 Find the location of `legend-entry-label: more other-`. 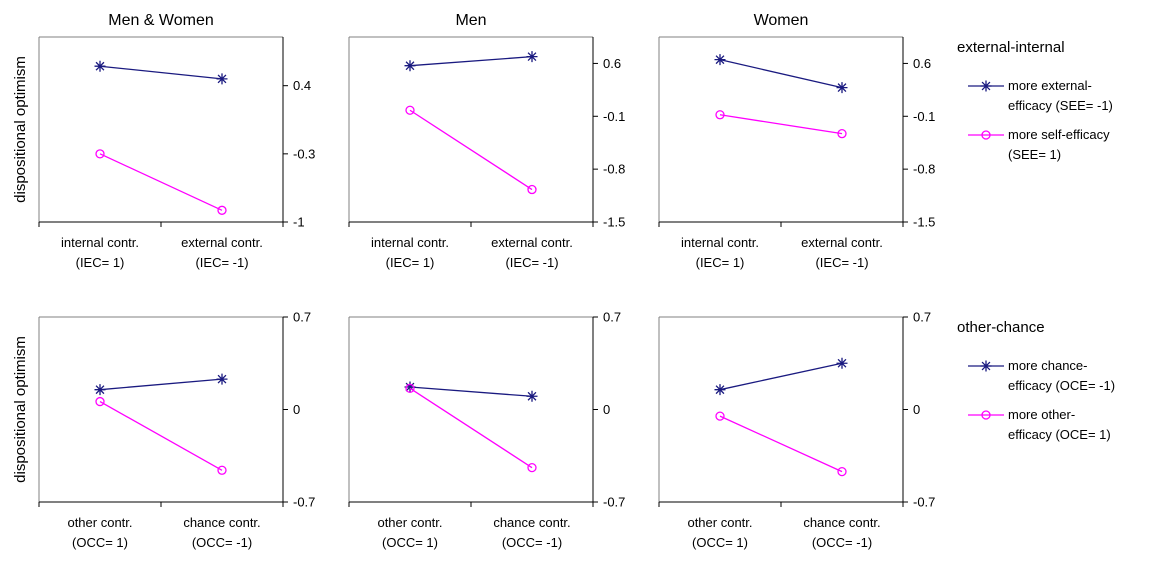

legend-entry-label: more other- is located at coordinates (1041, 414).